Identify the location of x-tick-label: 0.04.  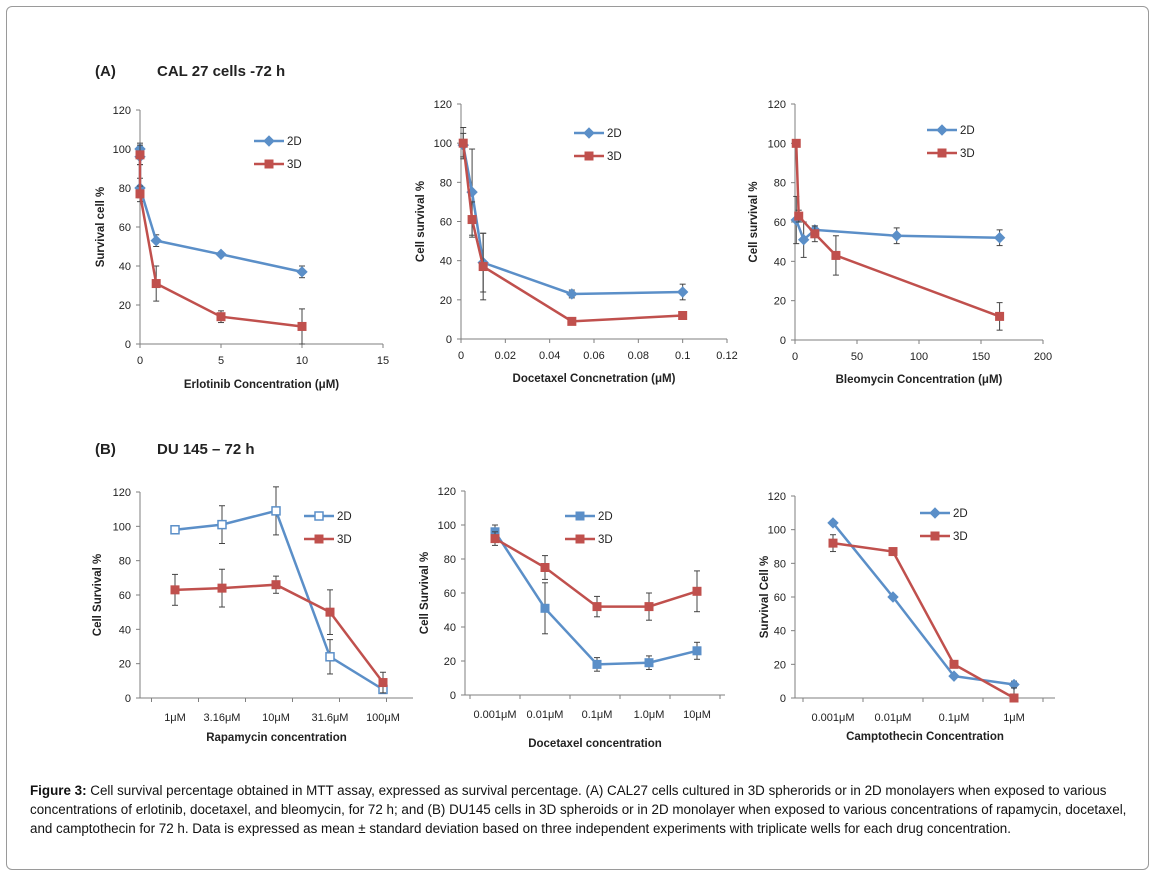
(549, 356).